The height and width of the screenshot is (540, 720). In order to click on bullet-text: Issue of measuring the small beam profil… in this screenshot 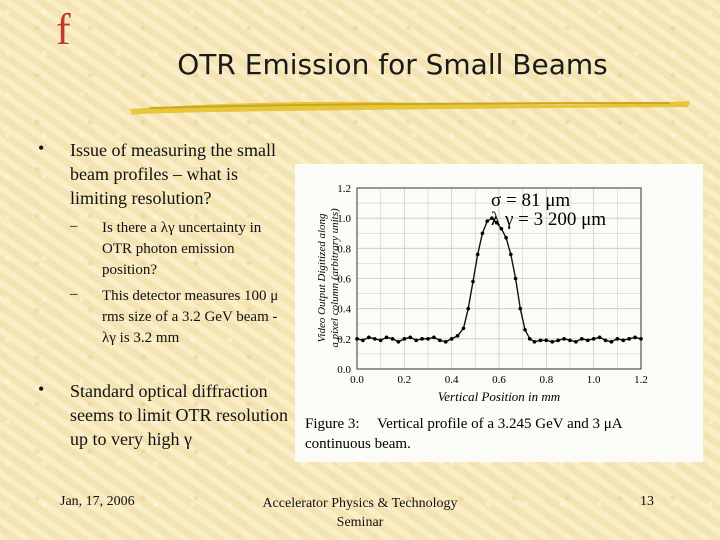, I will do `click(173, 174)`.